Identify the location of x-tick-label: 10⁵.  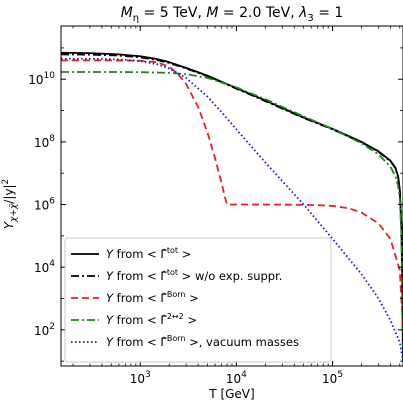
(332, 378).